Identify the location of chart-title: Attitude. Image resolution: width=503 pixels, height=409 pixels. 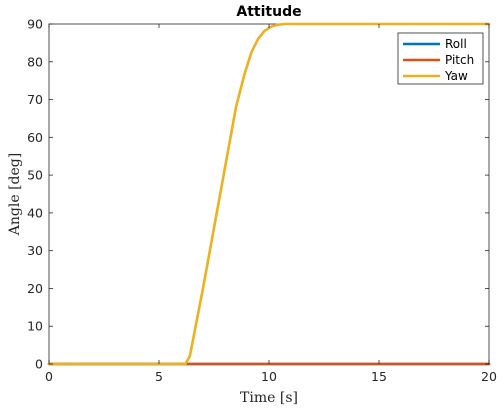
(268, 12).